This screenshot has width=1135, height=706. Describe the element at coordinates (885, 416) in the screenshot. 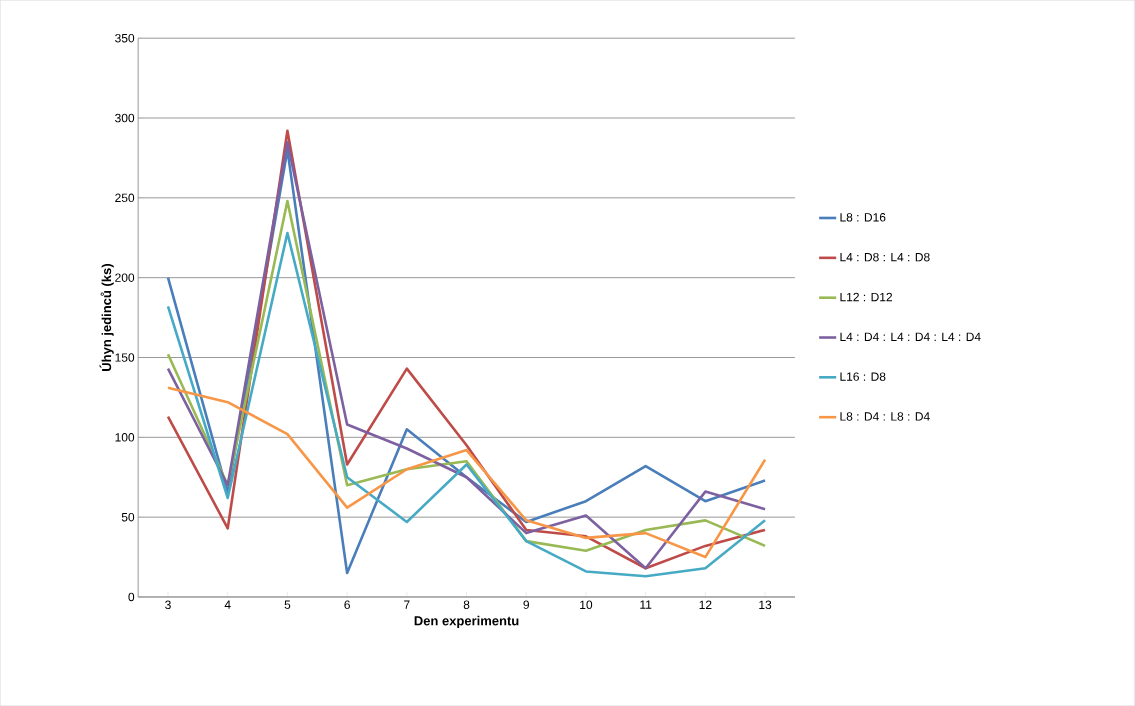

I see `legend-label: L8 : D4` at that location.